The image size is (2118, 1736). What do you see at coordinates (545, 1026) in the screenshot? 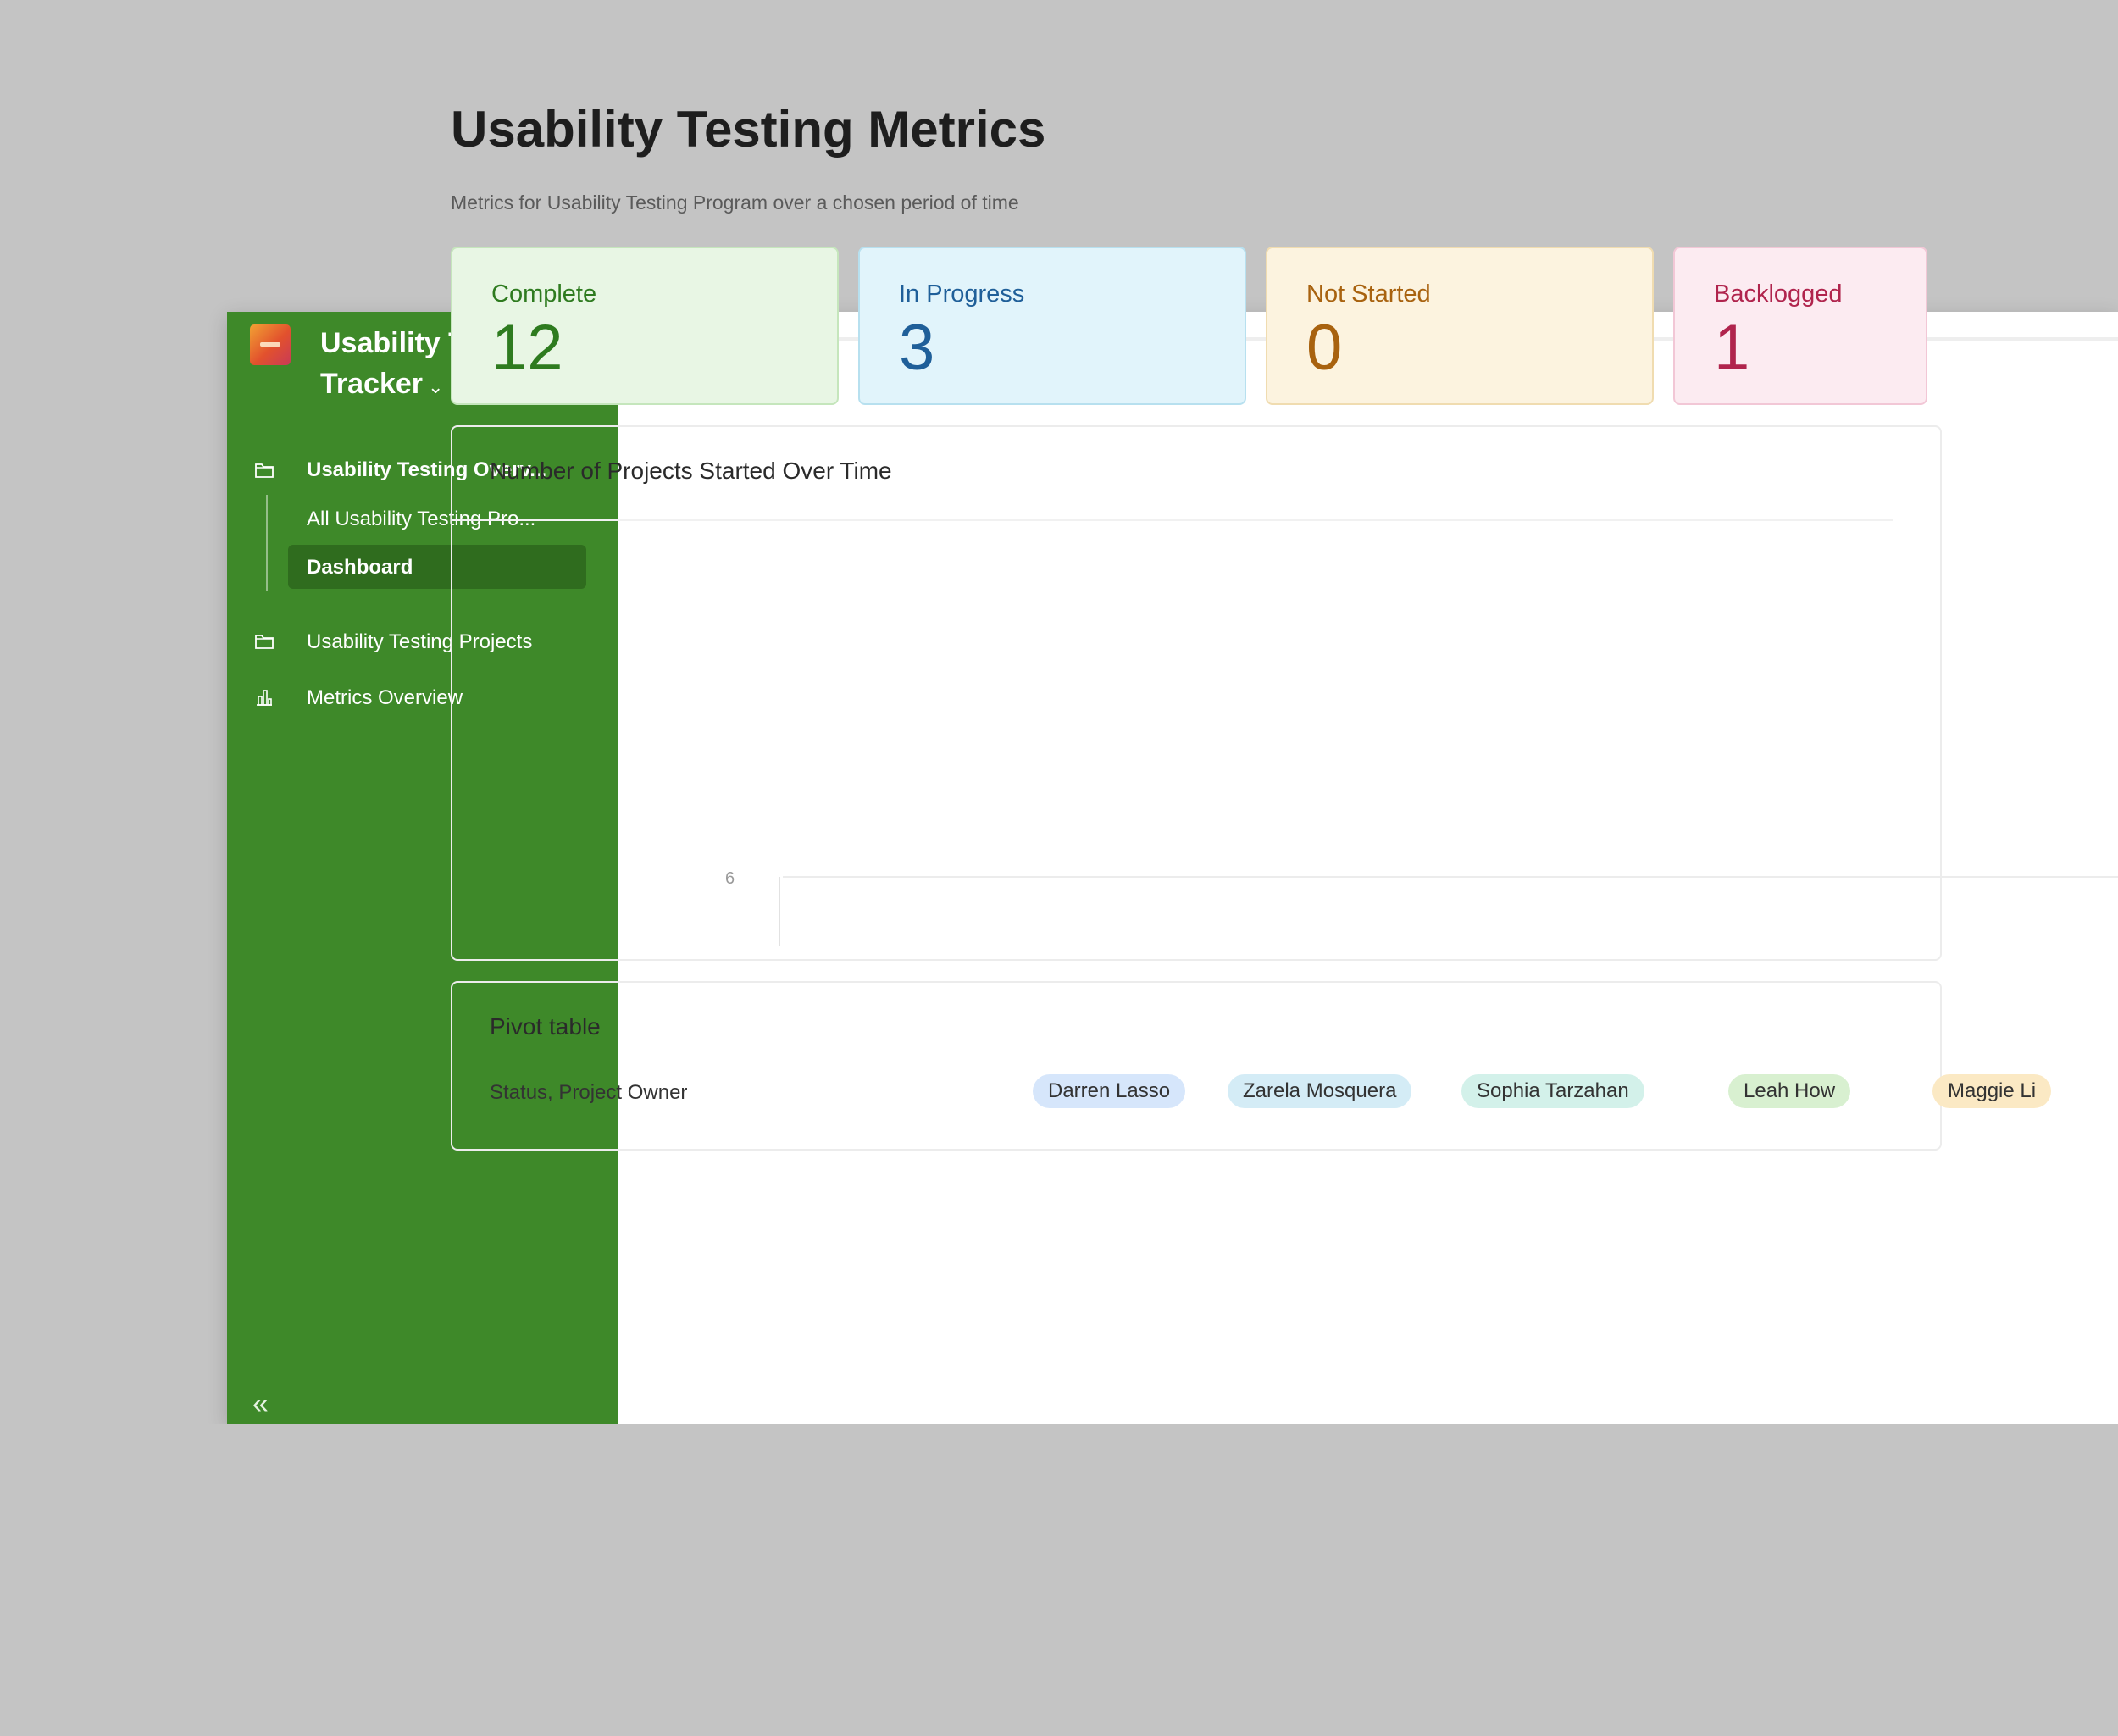
I see `pivot-table-title: Pivot table` at bounding box center [545, 1026].